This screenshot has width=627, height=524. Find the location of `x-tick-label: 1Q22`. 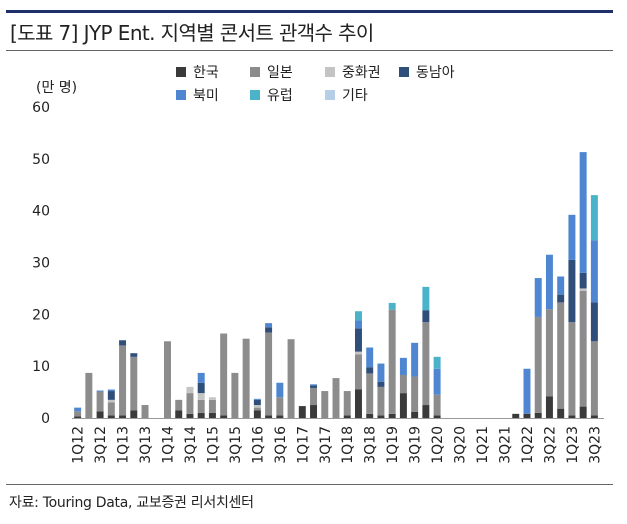

x-tick-label: 1Q22 is located at coordinates (528, 445).